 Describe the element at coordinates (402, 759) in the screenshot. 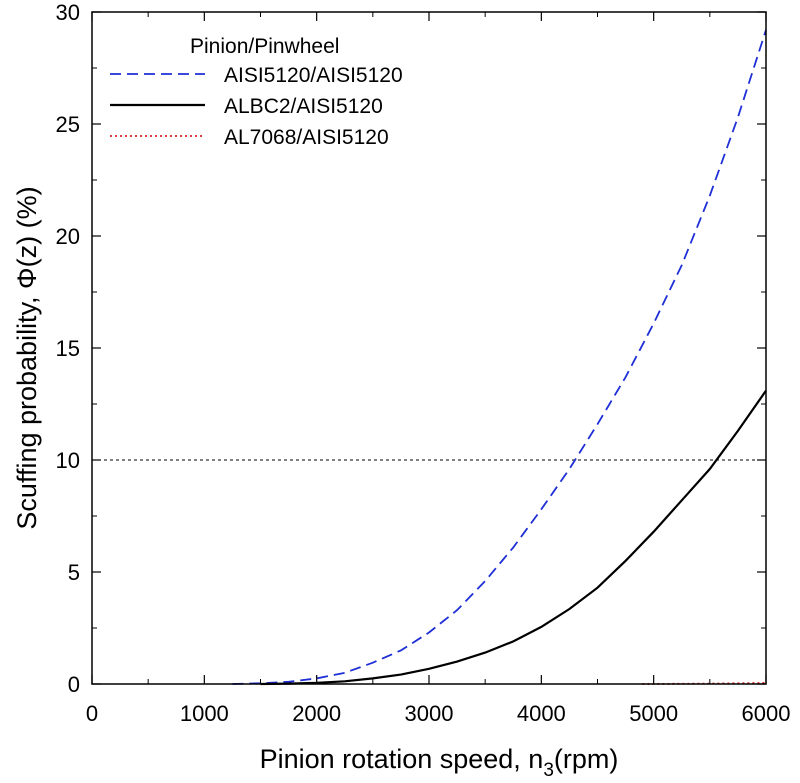

I see `x-axis-title-main: Pinion rotation speed, n` at that location.